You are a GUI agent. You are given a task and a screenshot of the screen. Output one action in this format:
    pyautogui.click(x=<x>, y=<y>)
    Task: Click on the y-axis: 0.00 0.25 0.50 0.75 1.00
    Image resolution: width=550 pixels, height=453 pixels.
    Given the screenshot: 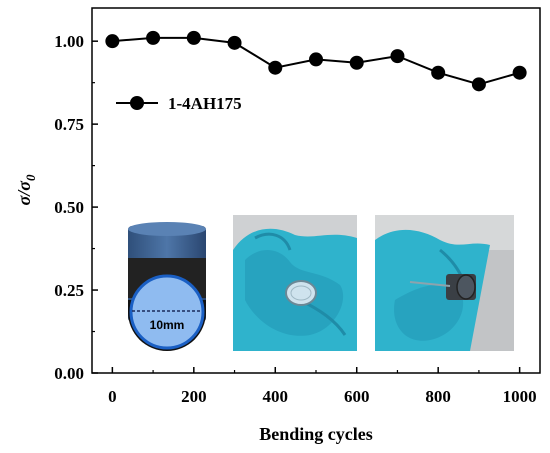 What is the action you would take?
    pyautogui.click(x=76, y=207)
    